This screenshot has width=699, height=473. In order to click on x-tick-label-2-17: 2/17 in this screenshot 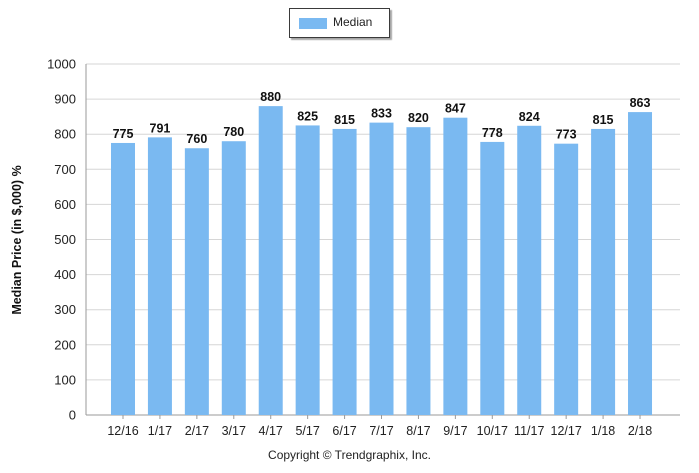, I will do `click(197, 431)`.